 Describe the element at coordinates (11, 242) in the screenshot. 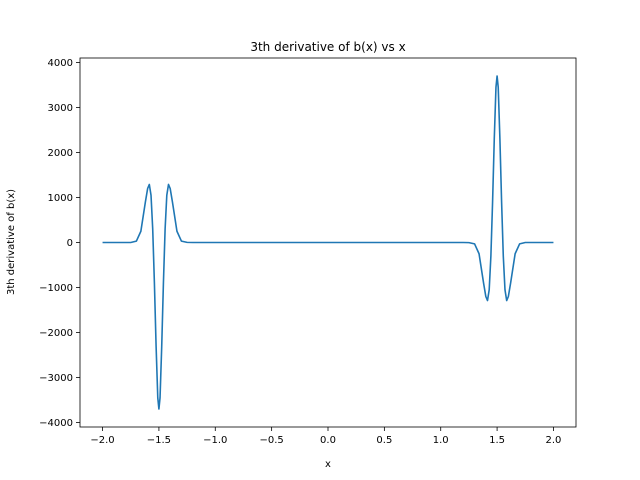

I see `y-axis-label: 3th derivative of b(x)` at that location.